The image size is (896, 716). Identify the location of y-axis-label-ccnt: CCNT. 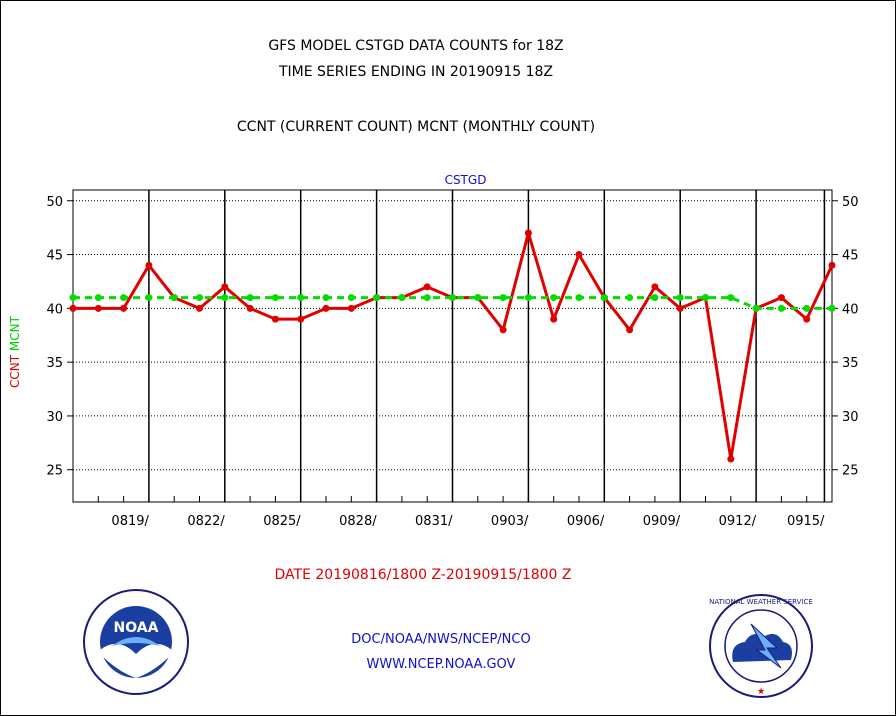
(15, 369).